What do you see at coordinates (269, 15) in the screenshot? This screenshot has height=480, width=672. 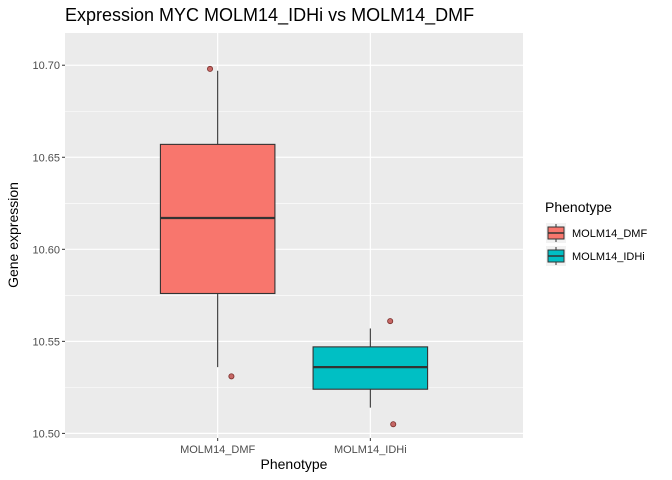 I see `chart-title: Expression MYC MOLM14_IDHi vs MOLM14_DMF` at bounding box center [269, 15].